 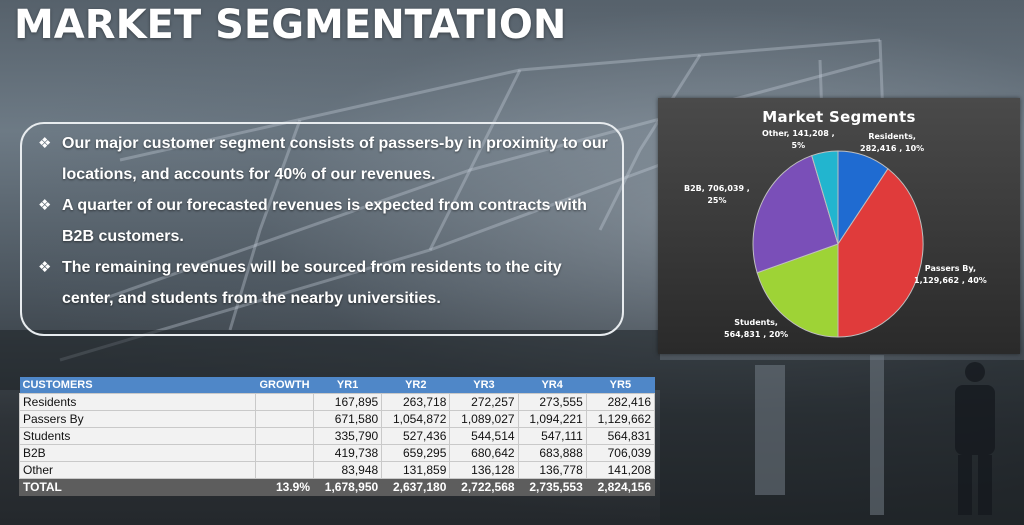 What do you see at coordinates (137, 419) in the screenshot?
I see `row-label-cell: Passers By` at bounding box center [137, 419].